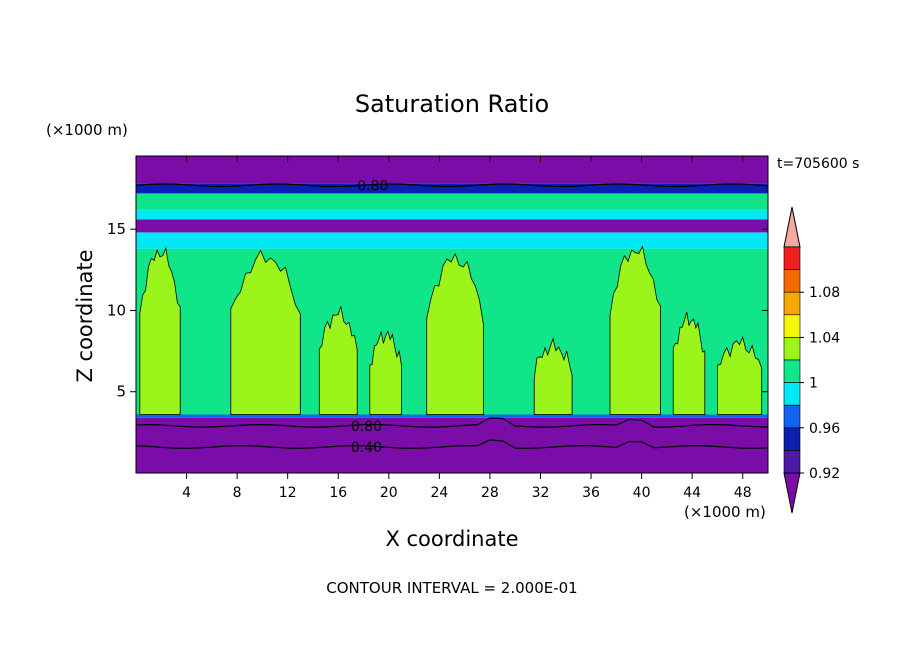 This screenshot has width=904, height=654. What do you see at coordinates (121, 392) in the screenshot?
I see `y-tick-label: 5` at bounding box center [121, 392].